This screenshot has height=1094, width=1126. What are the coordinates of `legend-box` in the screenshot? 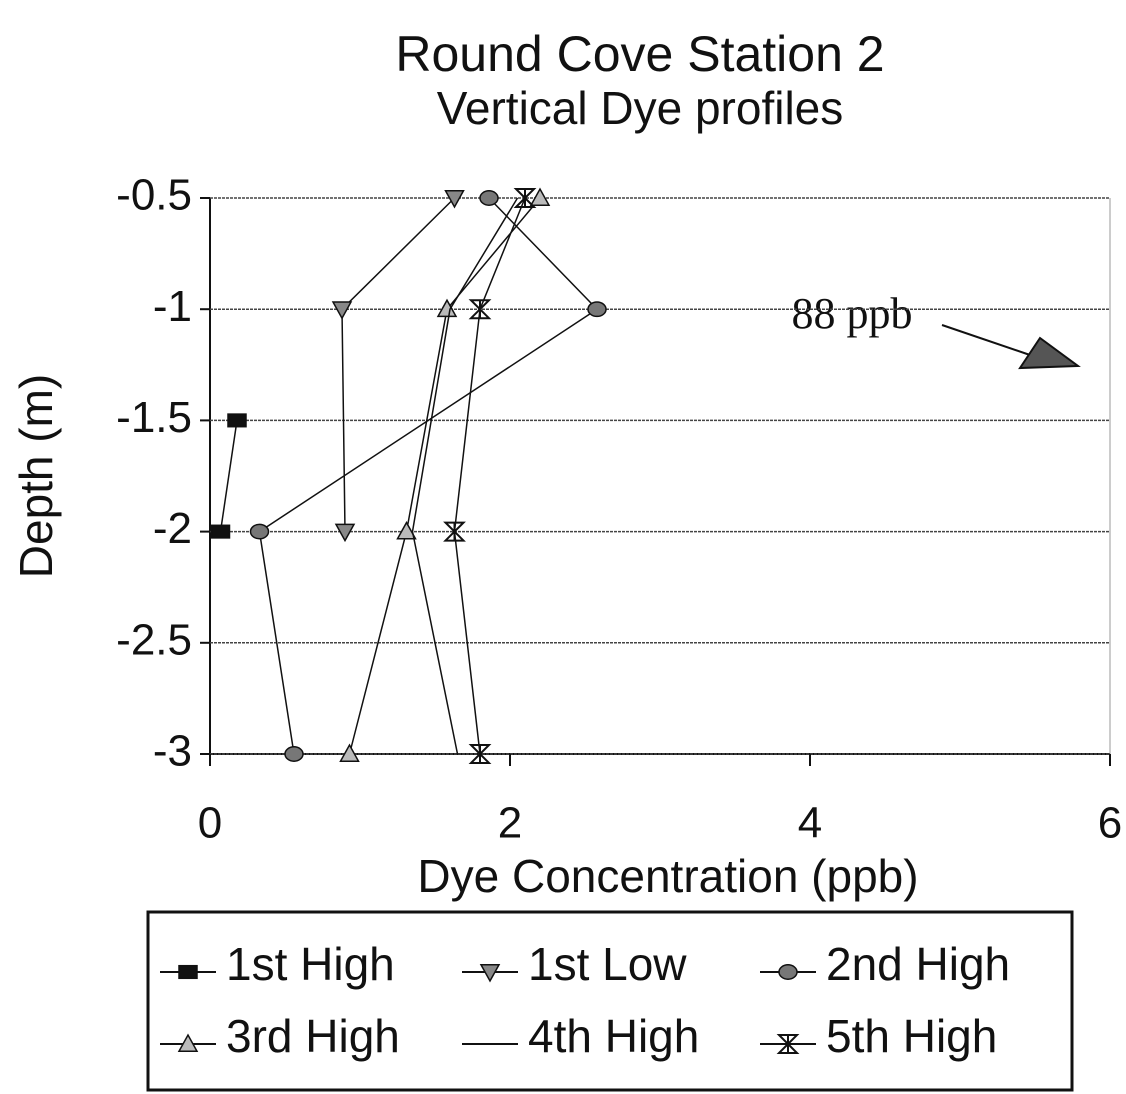 It's located at (610, 1001).